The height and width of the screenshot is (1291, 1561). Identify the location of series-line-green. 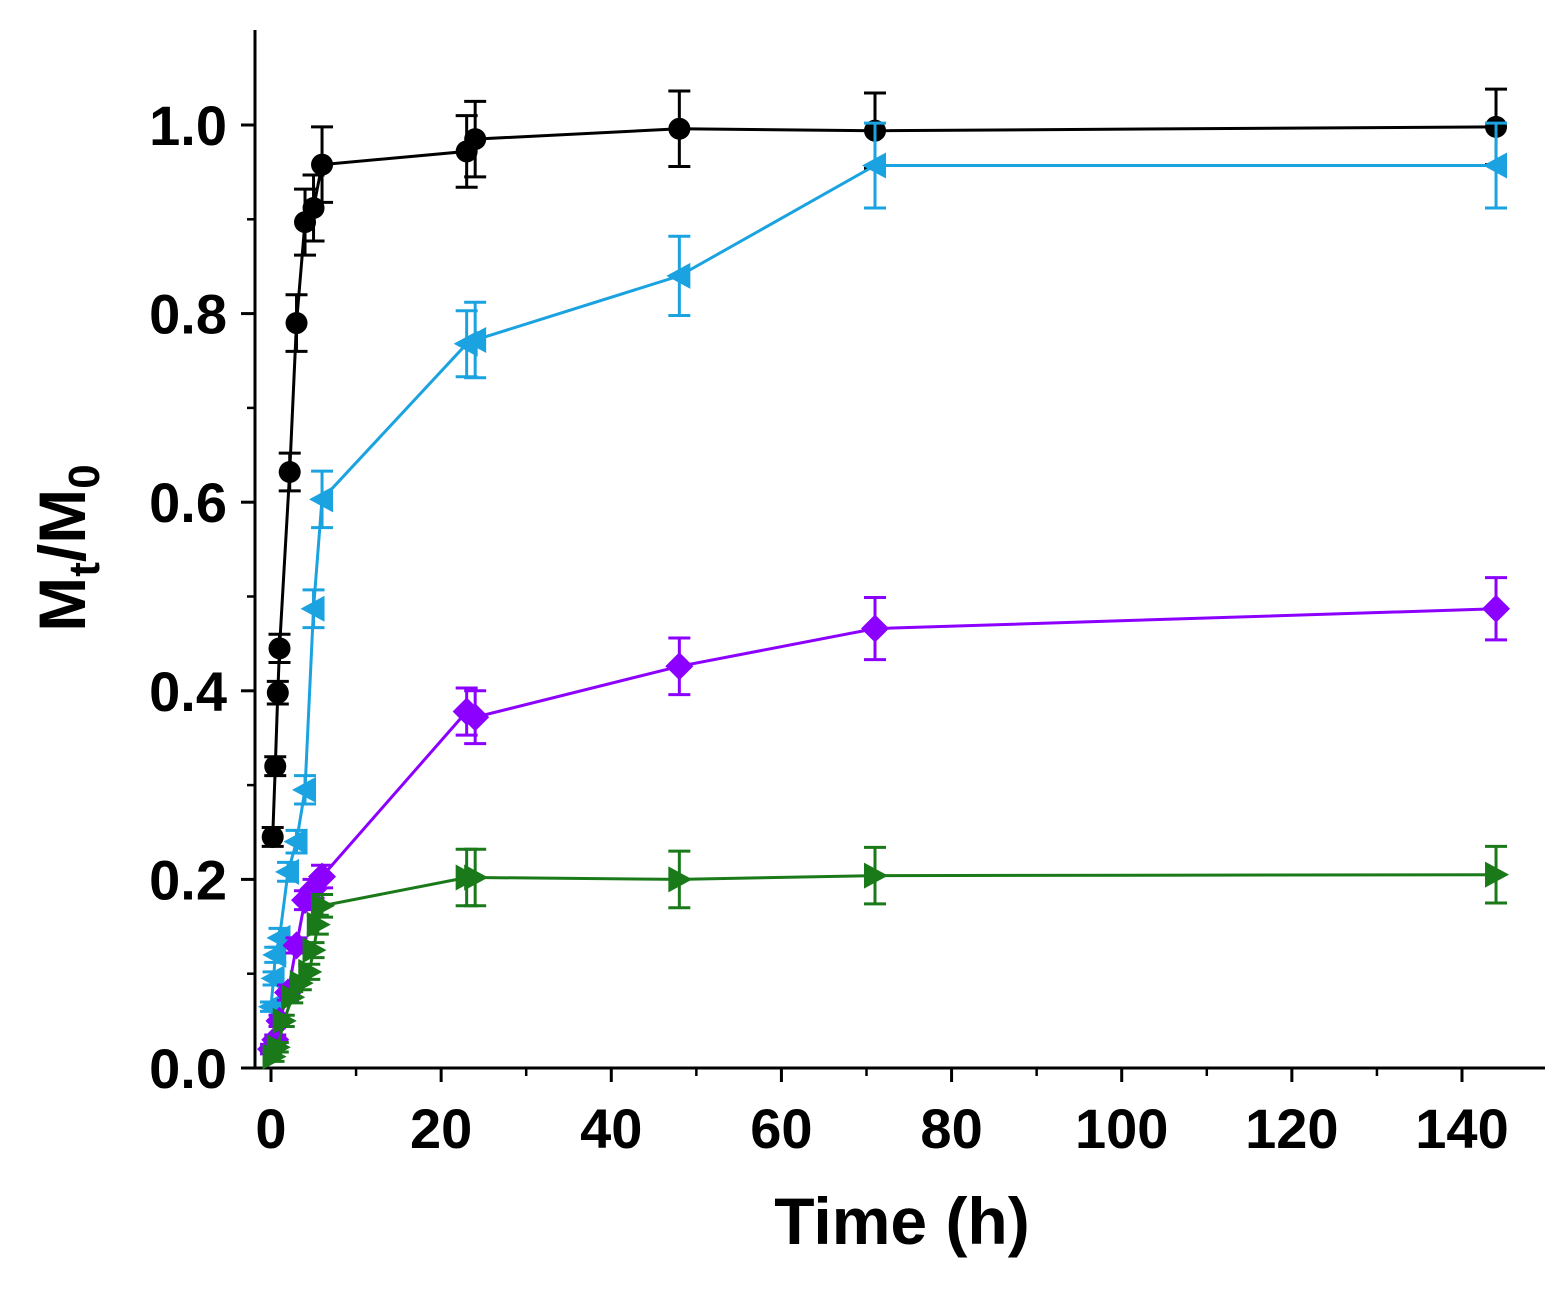
(884, 965).